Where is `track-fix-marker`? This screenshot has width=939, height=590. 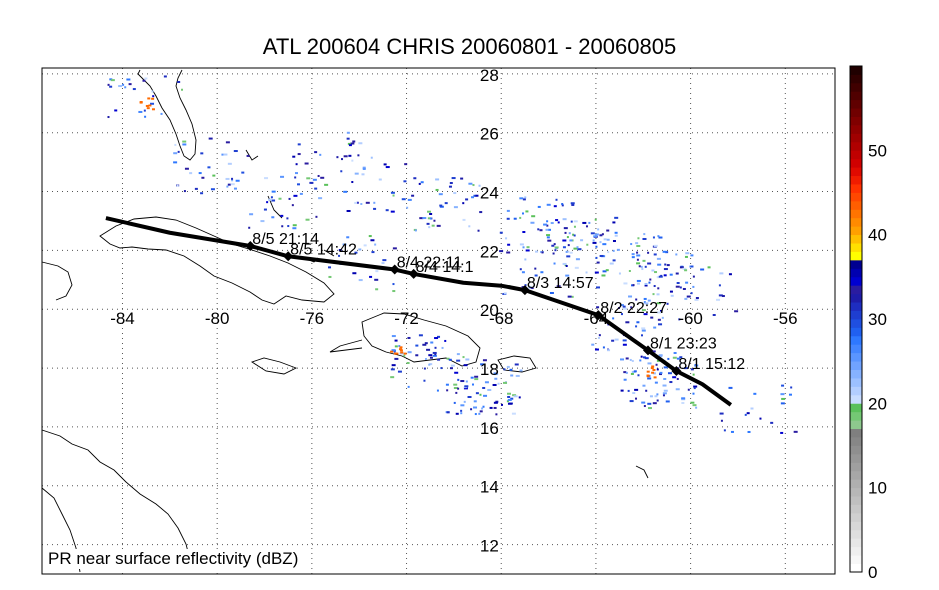 track-fix-marker is located at coordinates (394, 269).